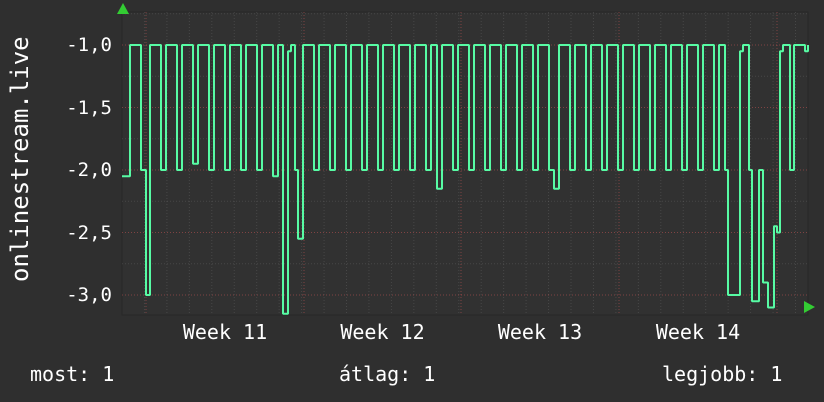 This screenshot has width=824, height=402. What do you see at coordinates (72, 374) in the screenshot?
I see `stat-most: most: 1` at bounding box center [72, 374].